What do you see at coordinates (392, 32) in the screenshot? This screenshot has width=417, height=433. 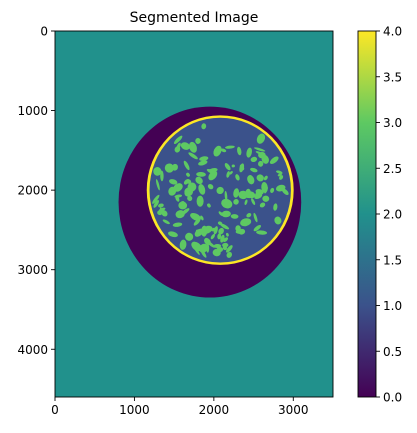 I see `colorbar-tick-label: 4.0` at bounding box center [392, 32].